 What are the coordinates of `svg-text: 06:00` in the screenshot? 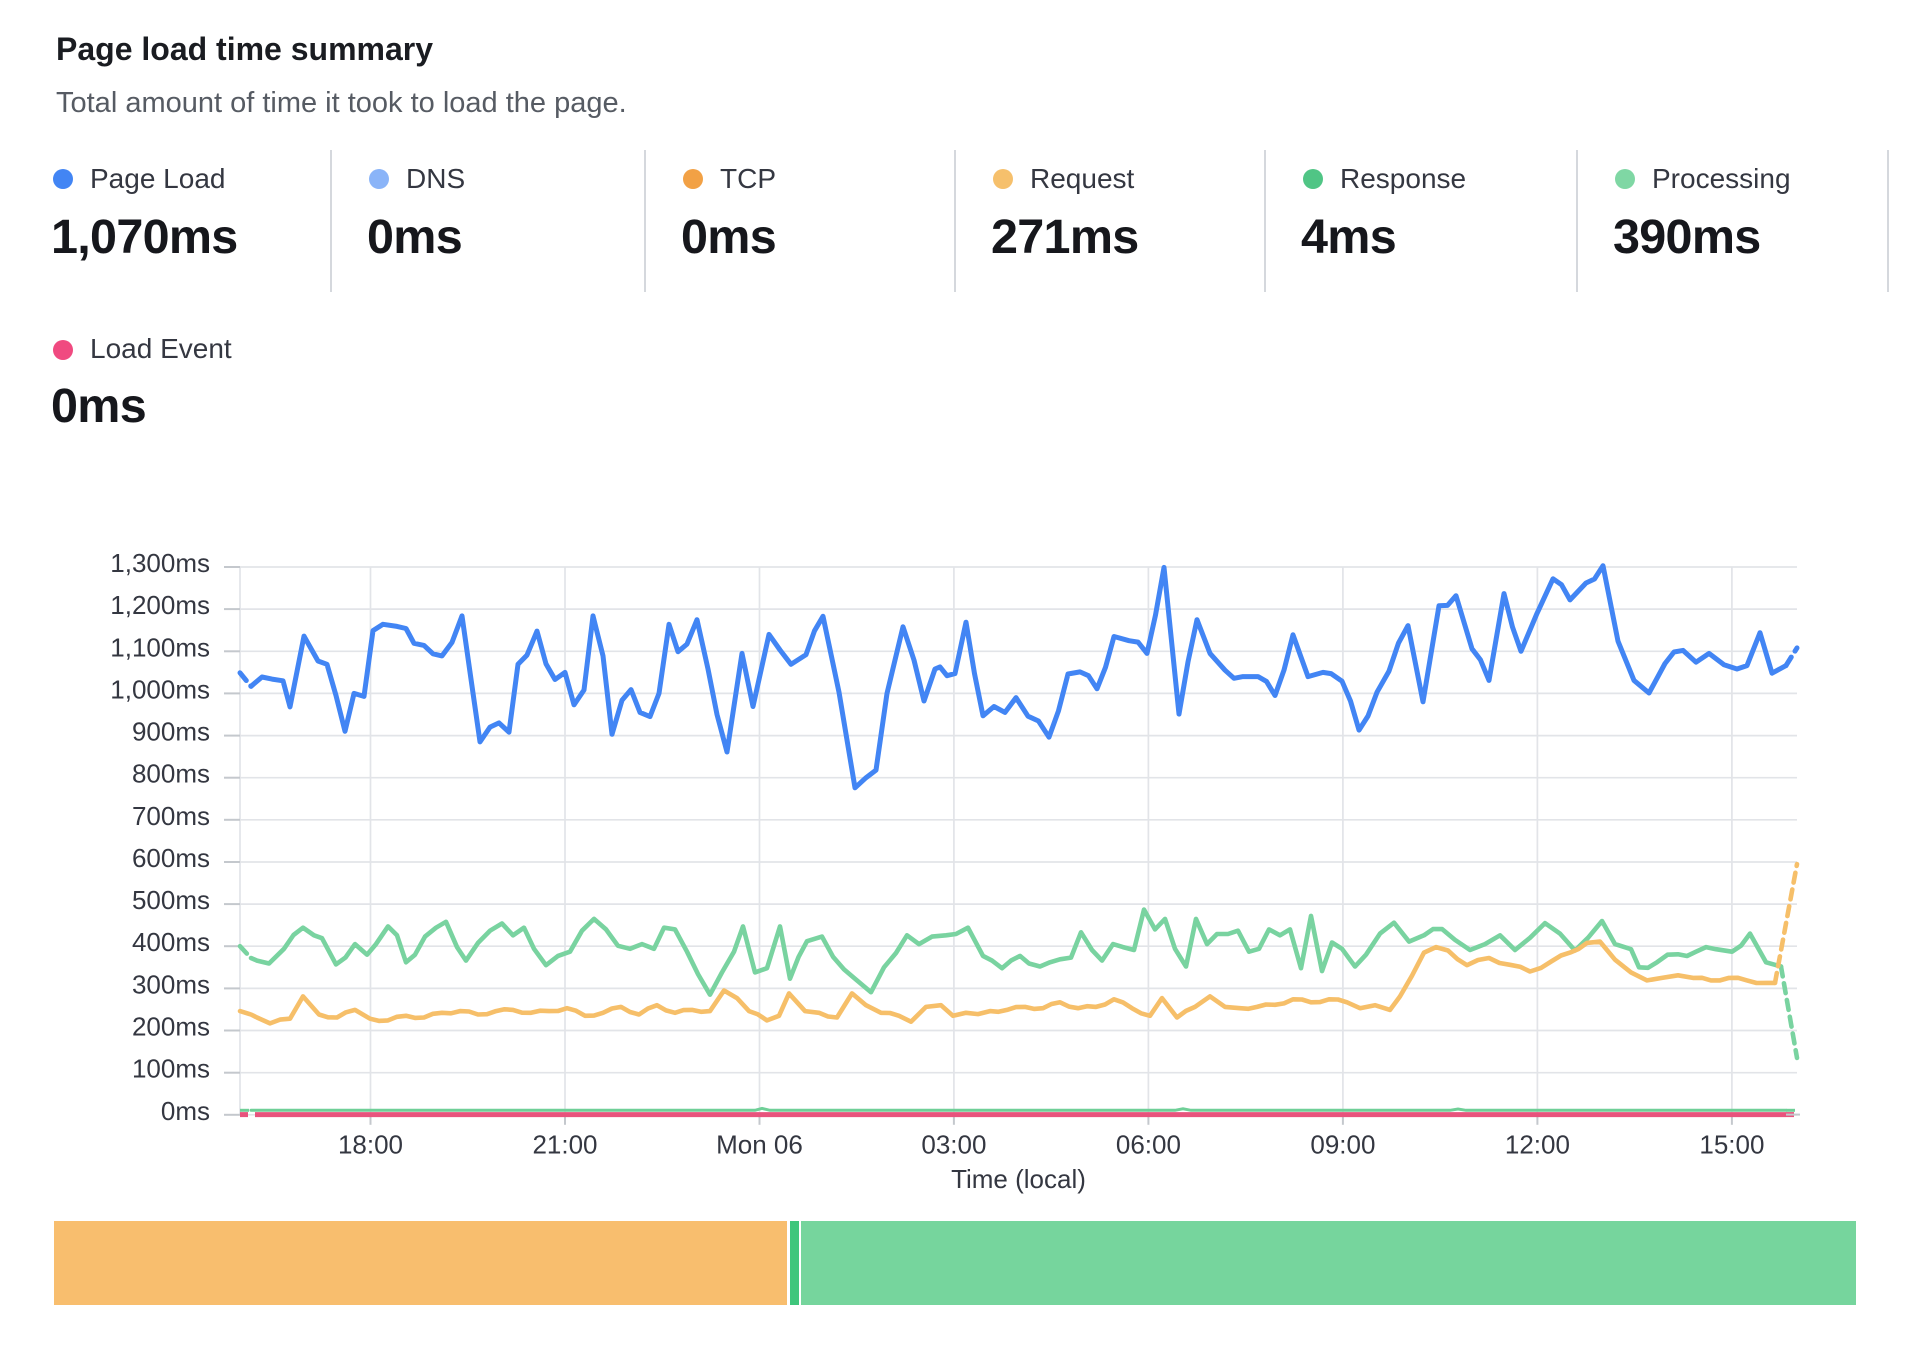 It's located at (1148, 1145).